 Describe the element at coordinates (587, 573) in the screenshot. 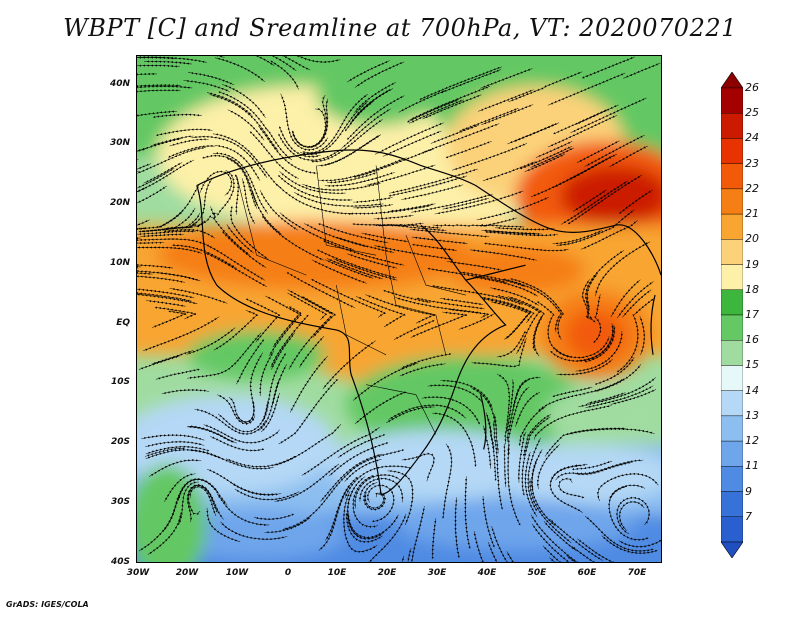

I see `lon-label: 60E` at that location.